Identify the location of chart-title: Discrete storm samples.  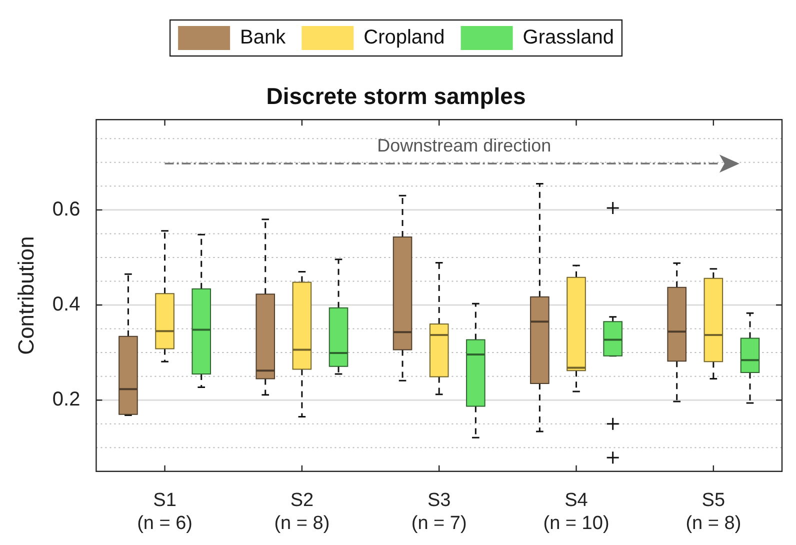
(396, 96).